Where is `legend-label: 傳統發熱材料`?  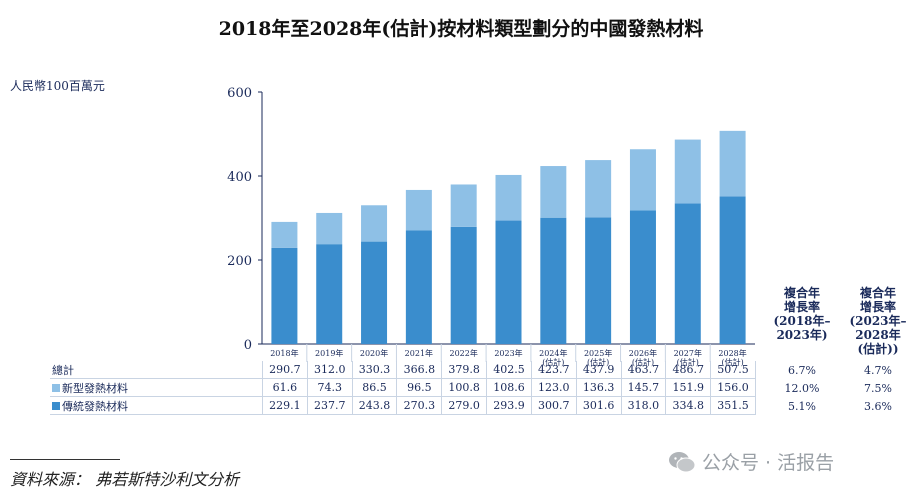
legend-label: 傳統發熱材料 is located at coordinates (95, 406).